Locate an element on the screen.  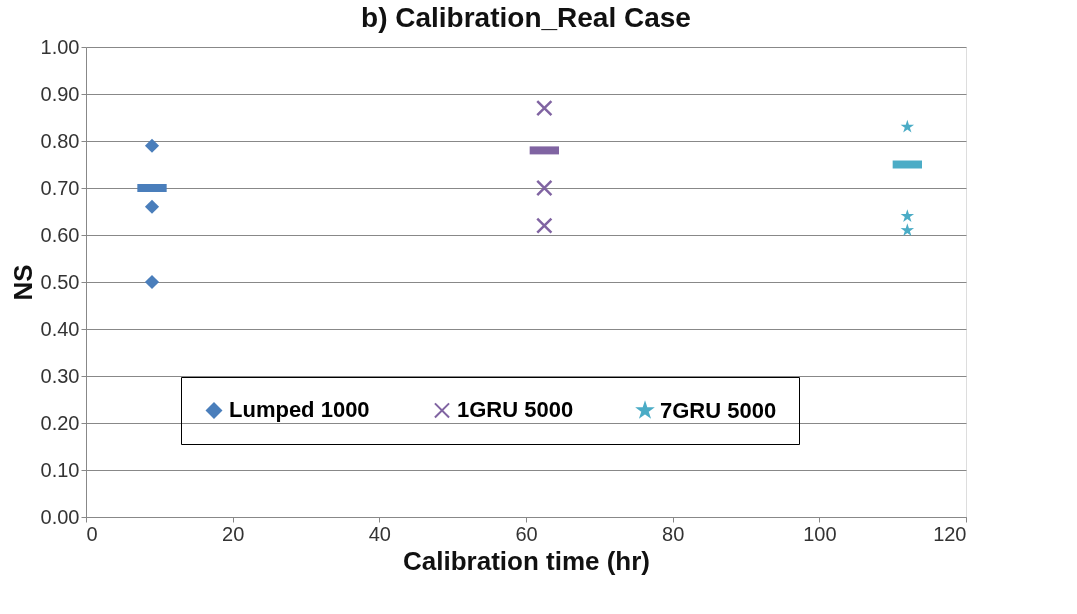
y-tick-label: 0.00 is located at coordinates (60, 516).